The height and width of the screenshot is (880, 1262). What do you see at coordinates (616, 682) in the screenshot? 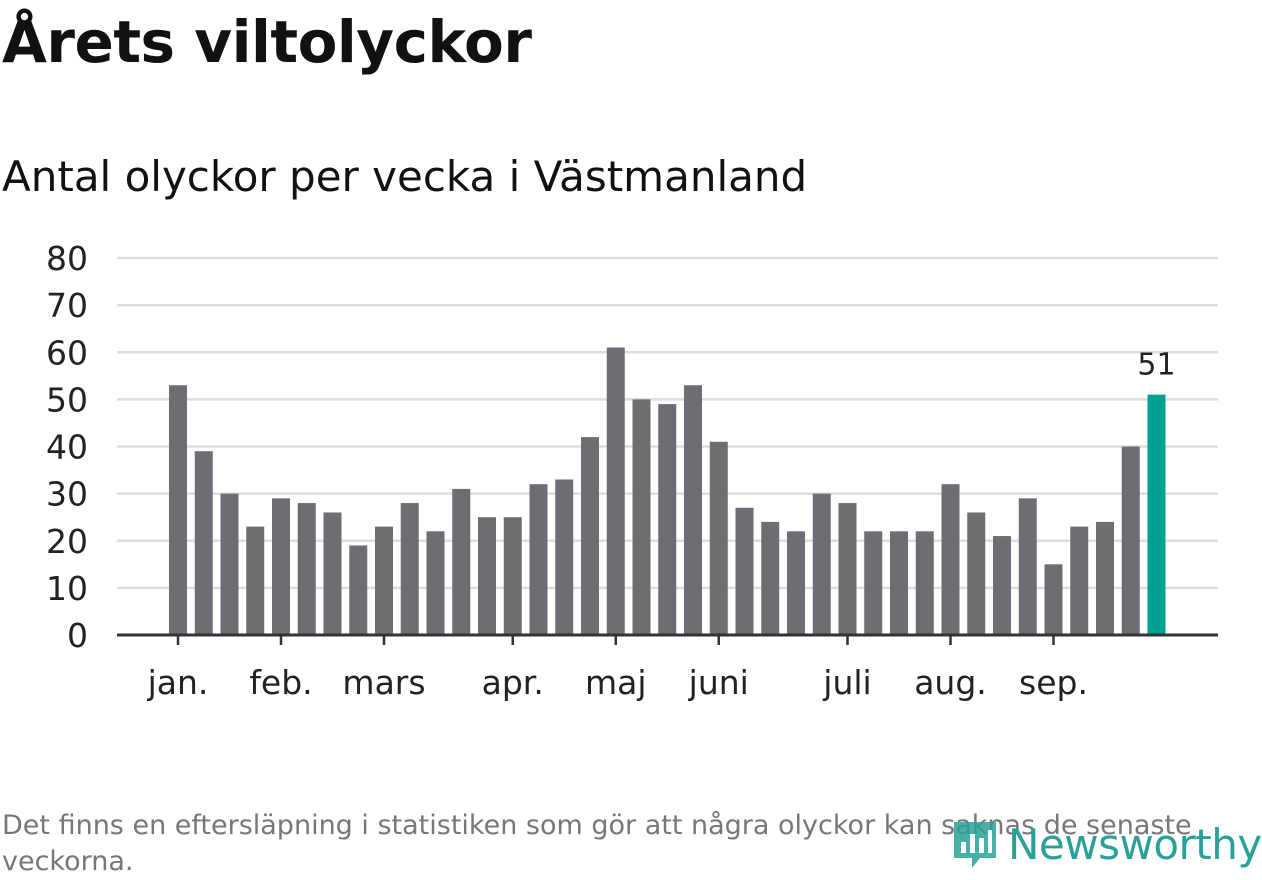
I see `x-tick-label: maj` at bounding box center [616, 682].